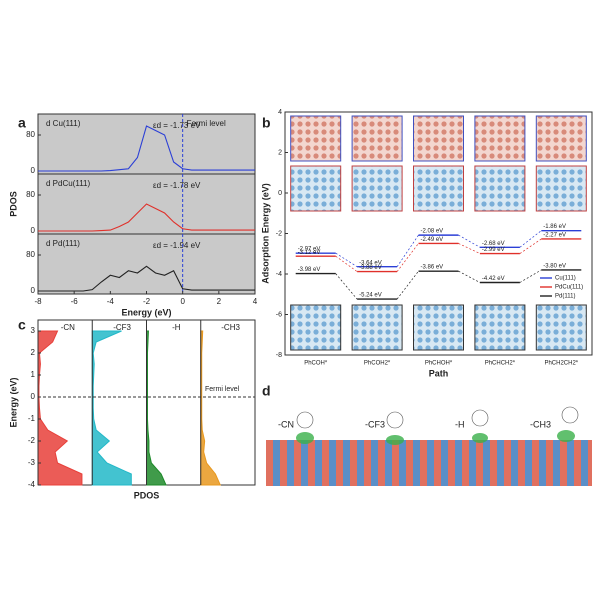 This screenshot has height=614, width=609. What do you see at coordinates (279, 314) in the screenshot?
I see `y-tick-label: -6` at bounding box center [279, 314].